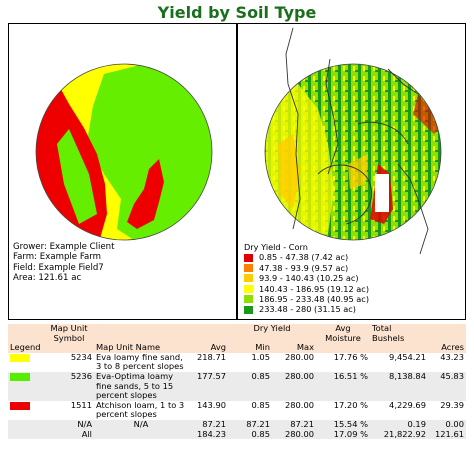 The width and height of the screenshot is (474, 470). Describe the element at coordinates (141, 424) in the screenshot. I see `cell-name: N/A` at that location.